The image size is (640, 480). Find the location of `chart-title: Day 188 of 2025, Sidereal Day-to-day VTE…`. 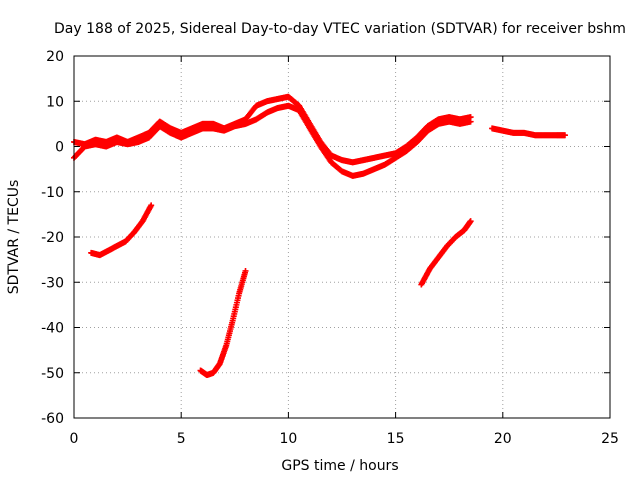

chart-title: Day 188 of 2025, Sidereal Day-to-day VTE… is located at coordinates (340, 29).